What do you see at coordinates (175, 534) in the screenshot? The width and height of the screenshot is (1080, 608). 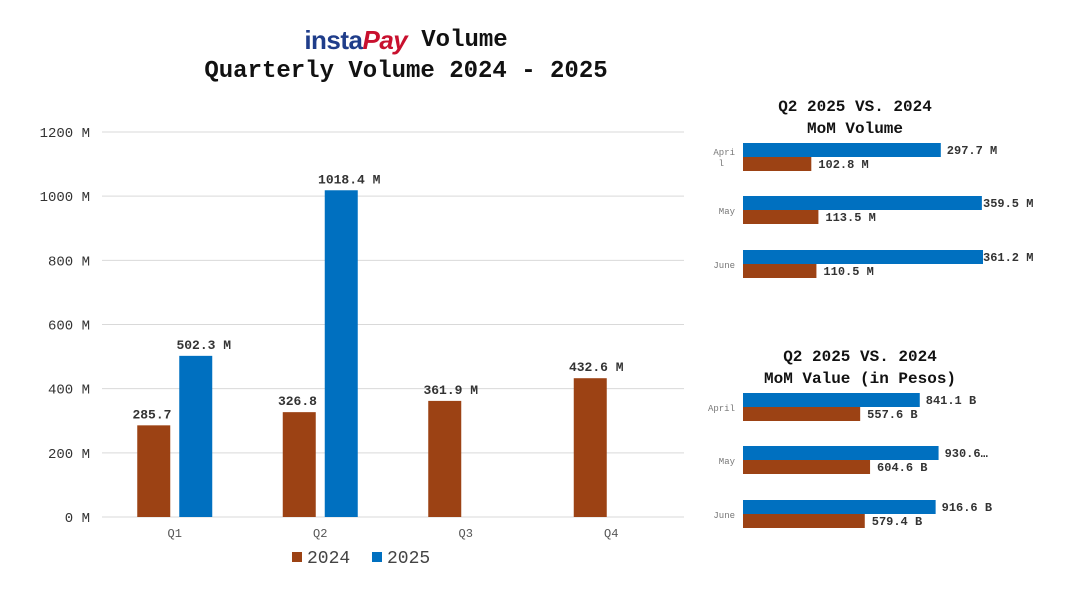 I see `x-tick-label: Q1` at bounding box center [175, 534].